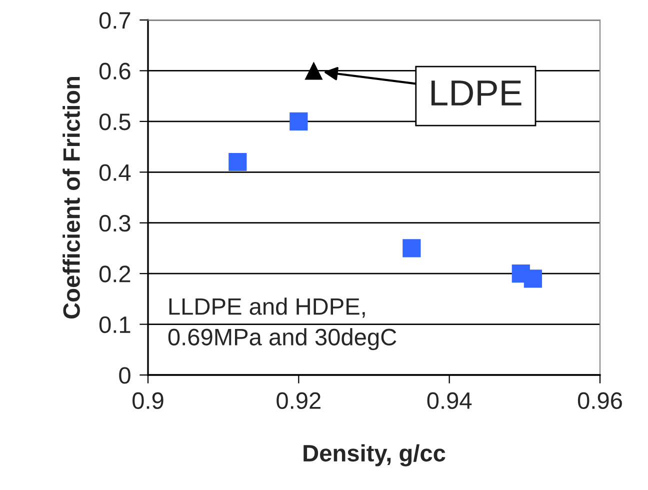 The height and width of the screenshot is (490, 648). I want to click on y-tick-label: 0.6, so click(114, 71).